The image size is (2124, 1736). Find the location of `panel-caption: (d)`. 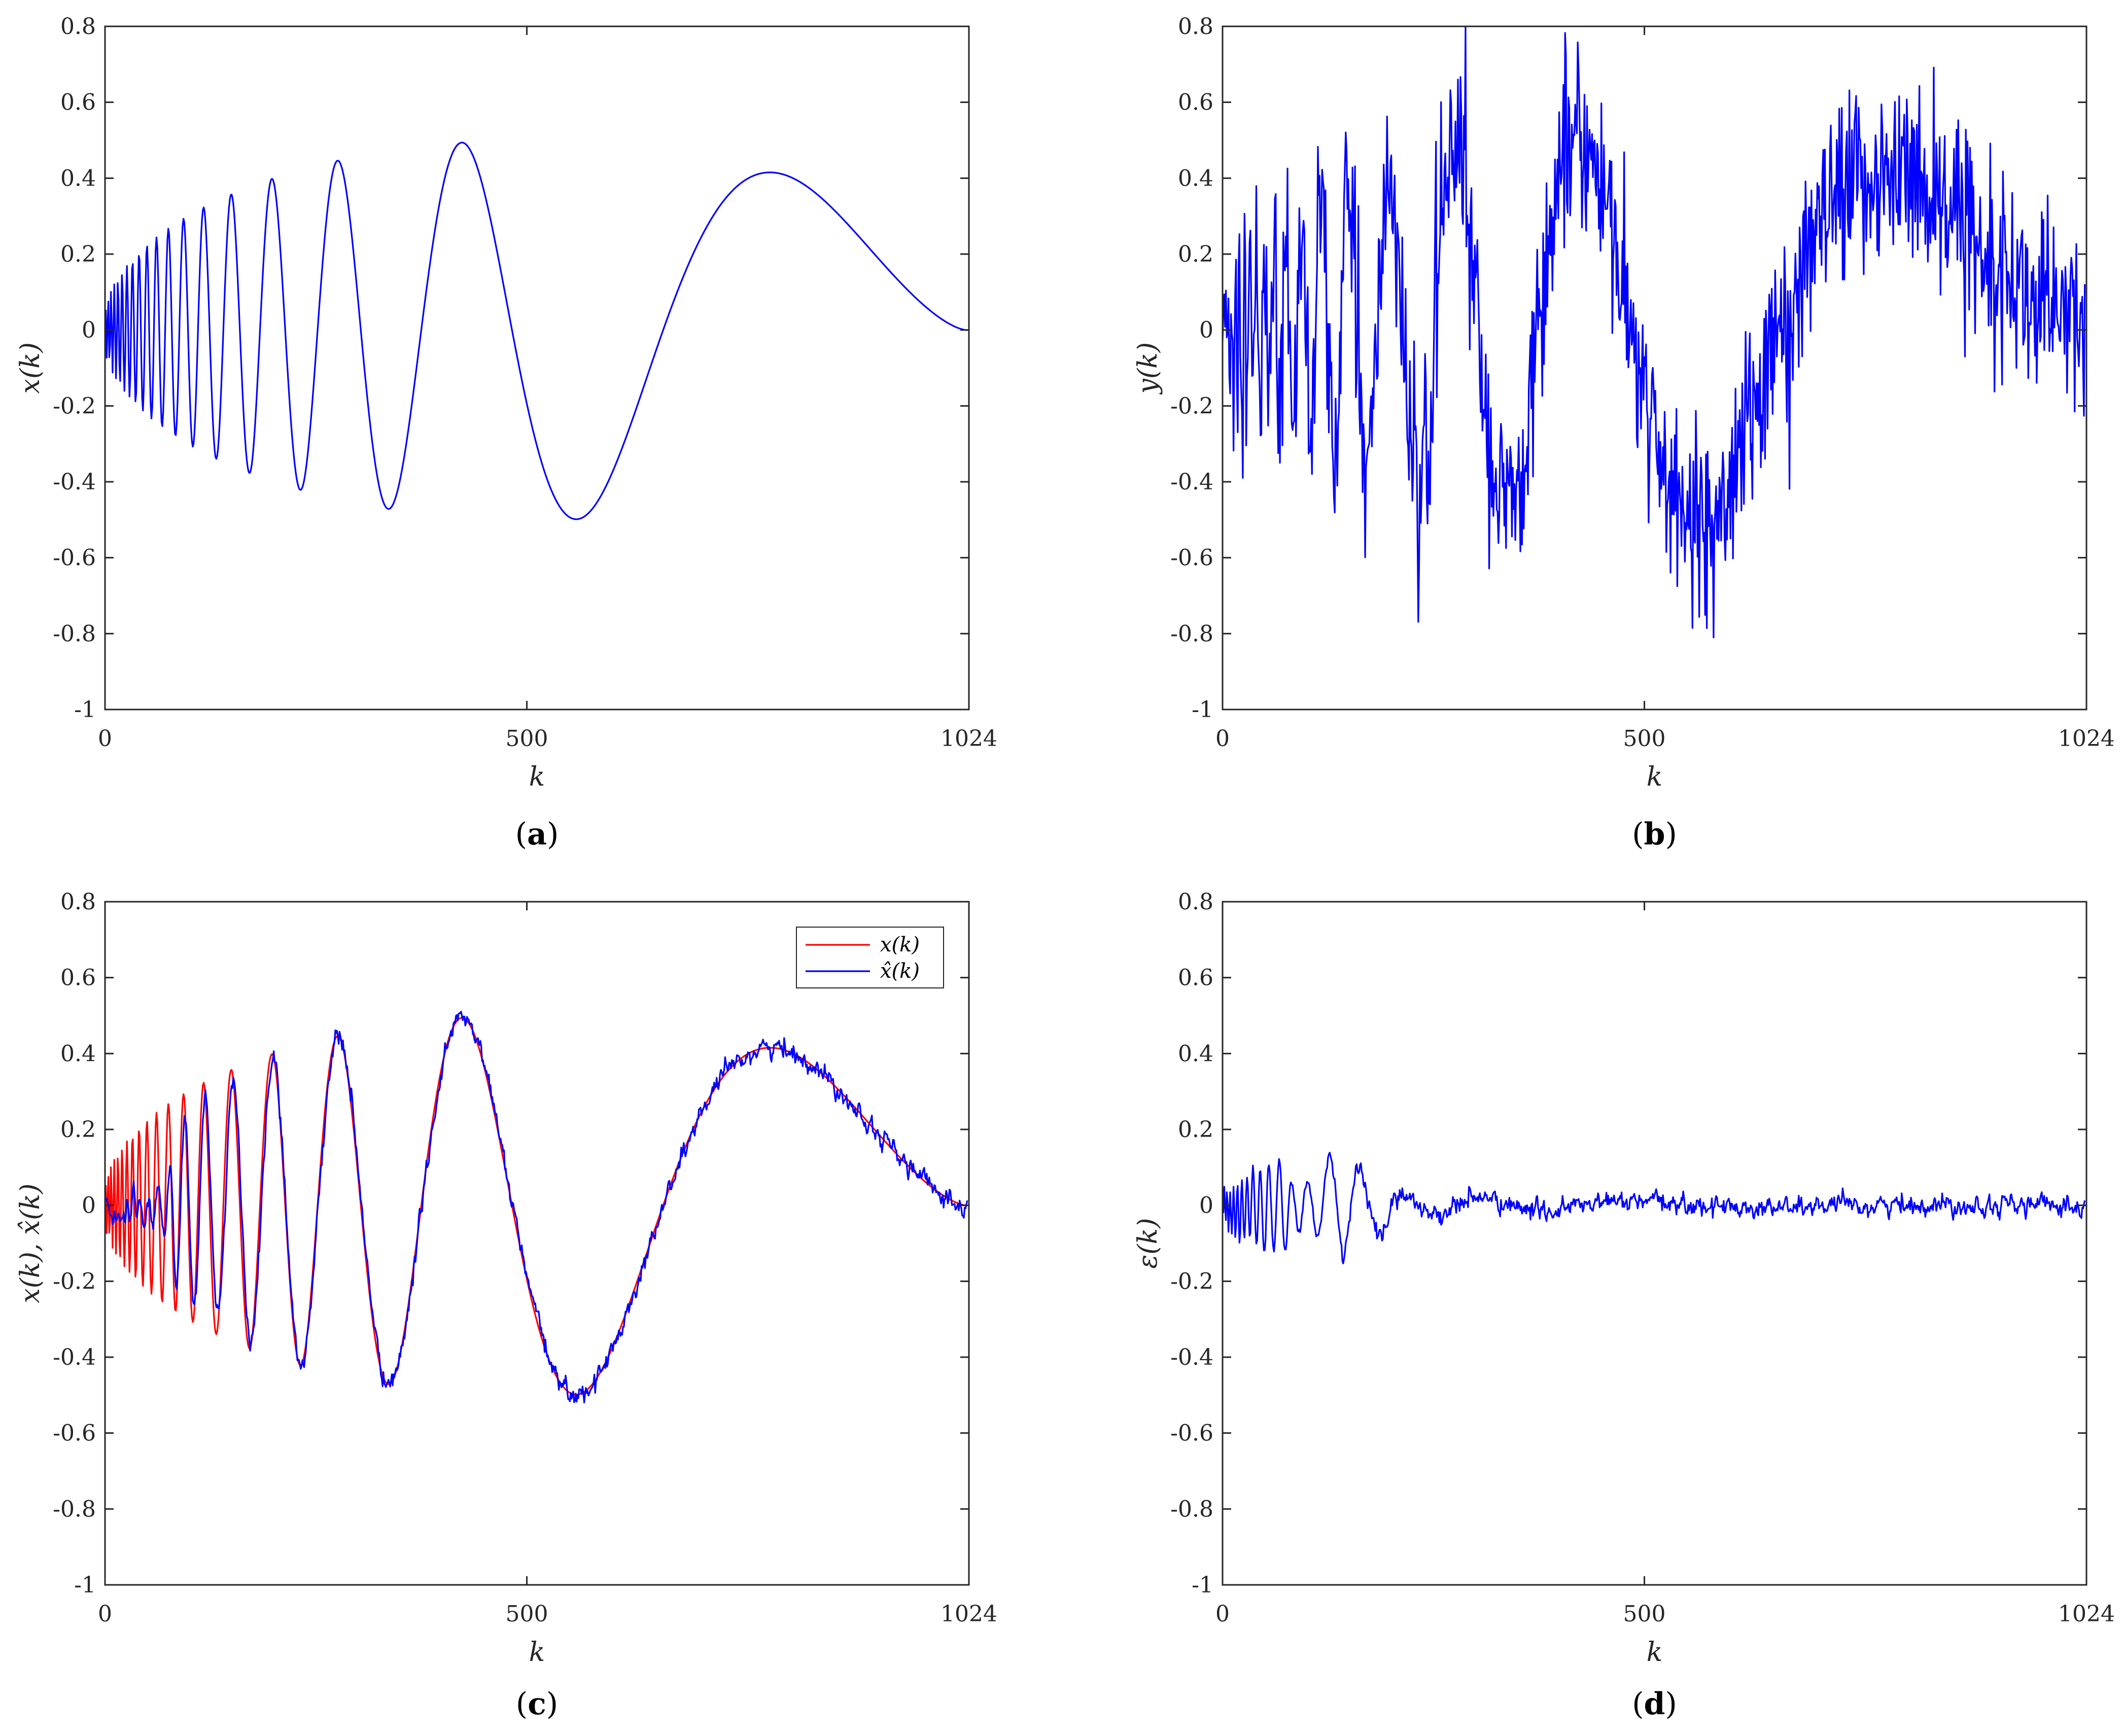

panel-caption: (d) is located at coordinates (1654, 1704).